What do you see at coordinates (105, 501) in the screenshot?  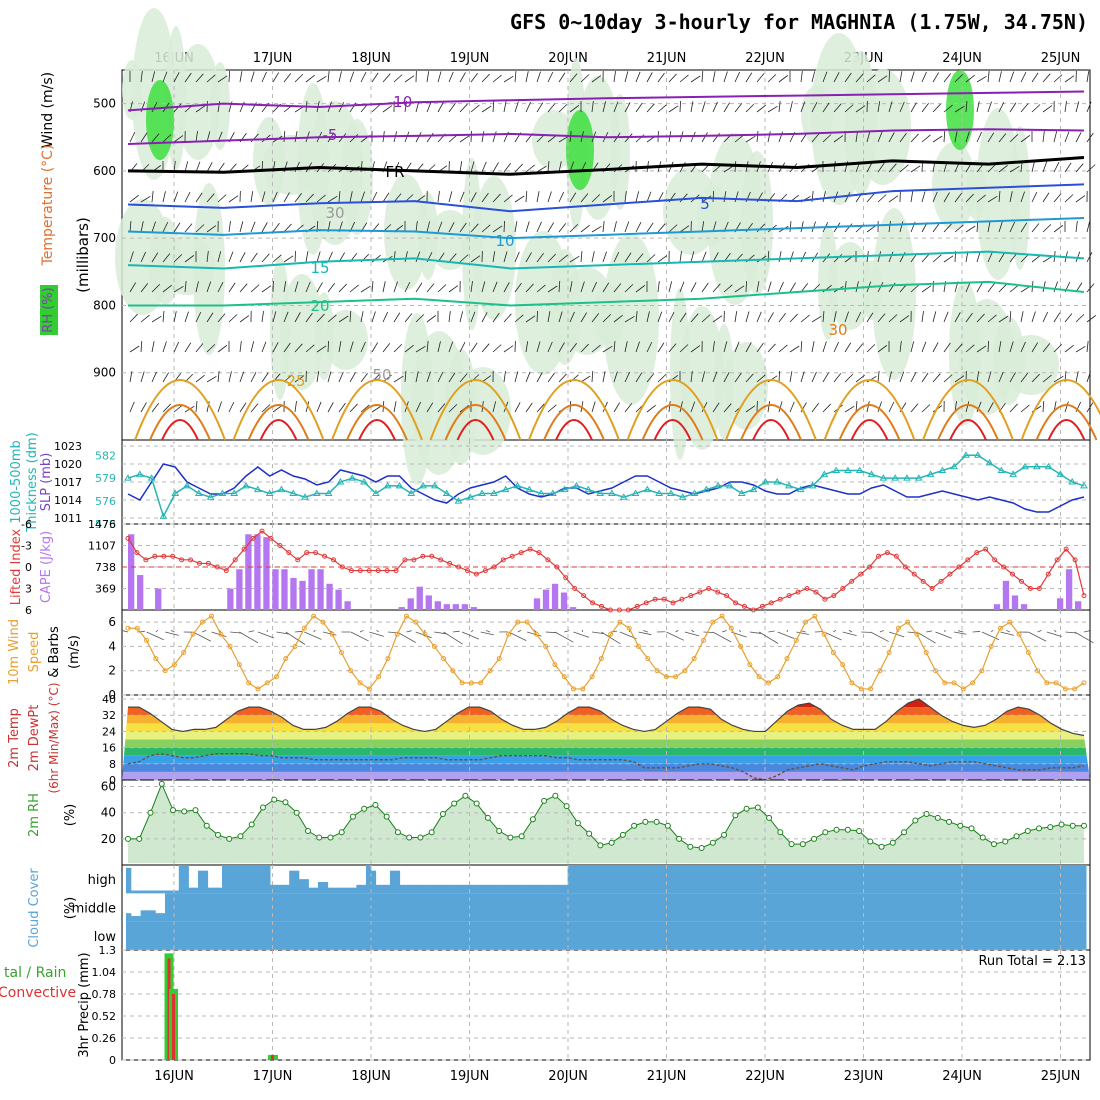 I see `y-tick-label-left: 576` at bounding box center [105, 501].